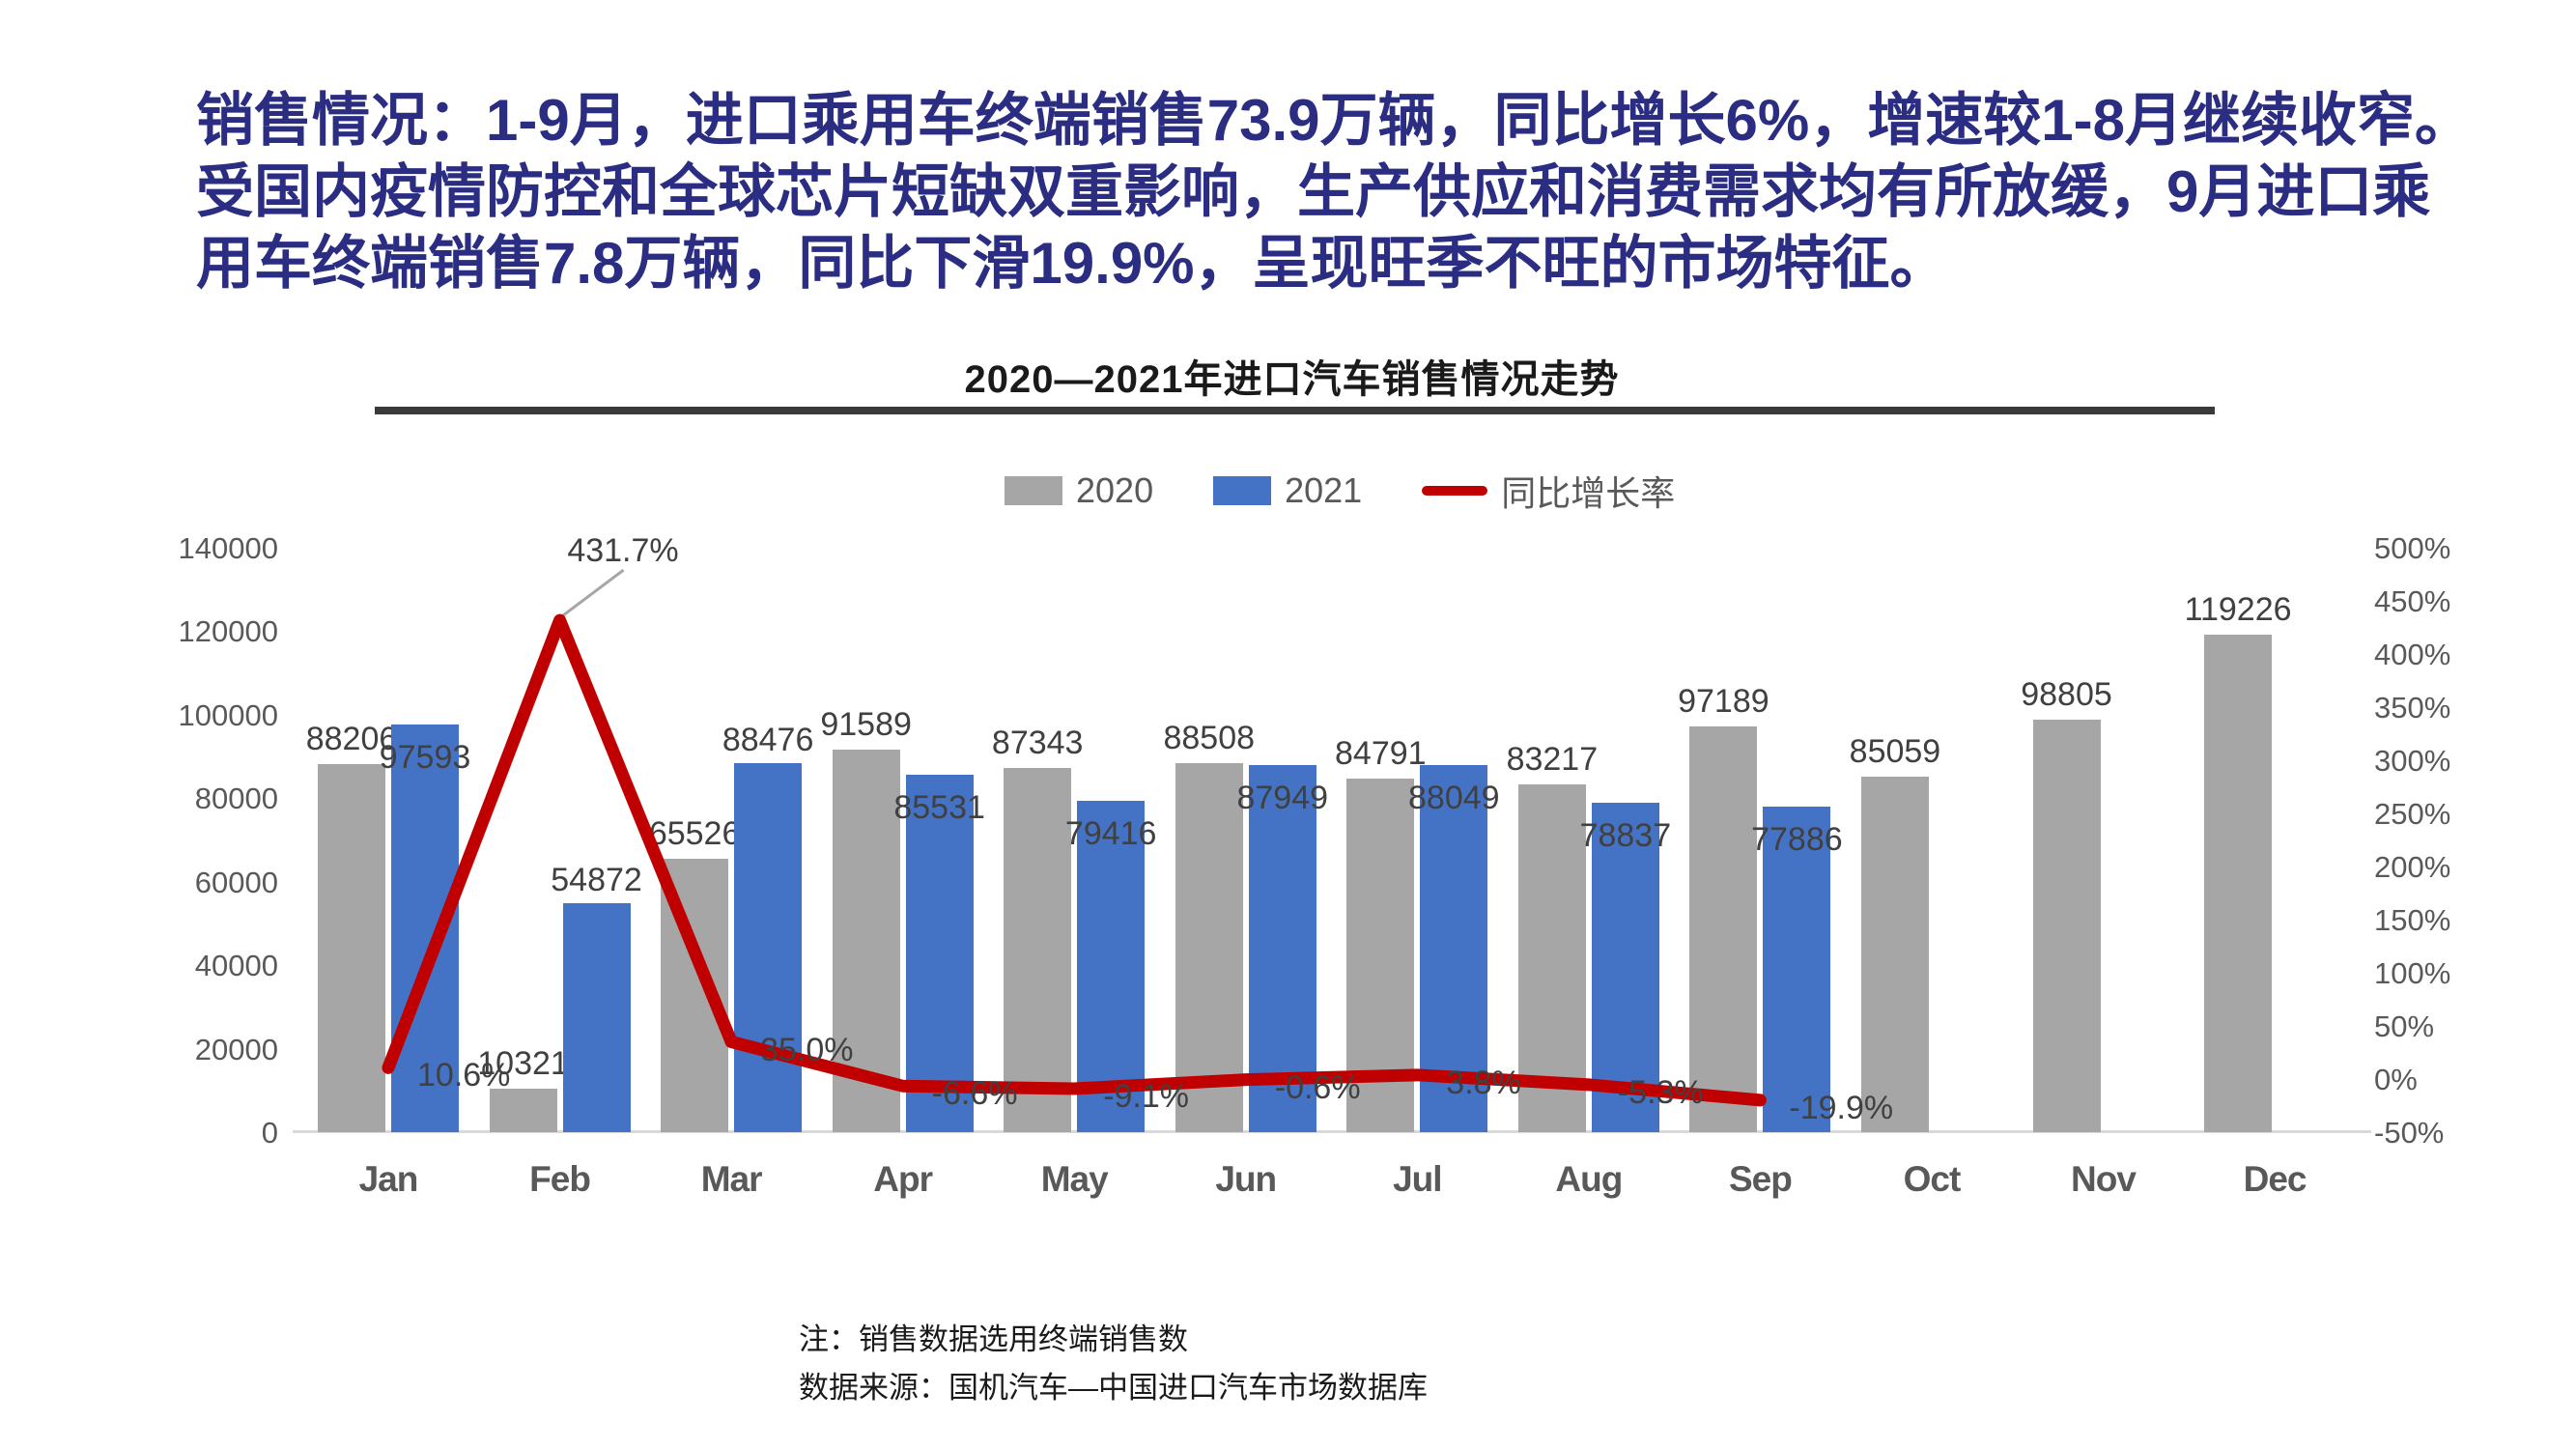  I want to click on label-2020-sep: 97189, so click(1723, 701).